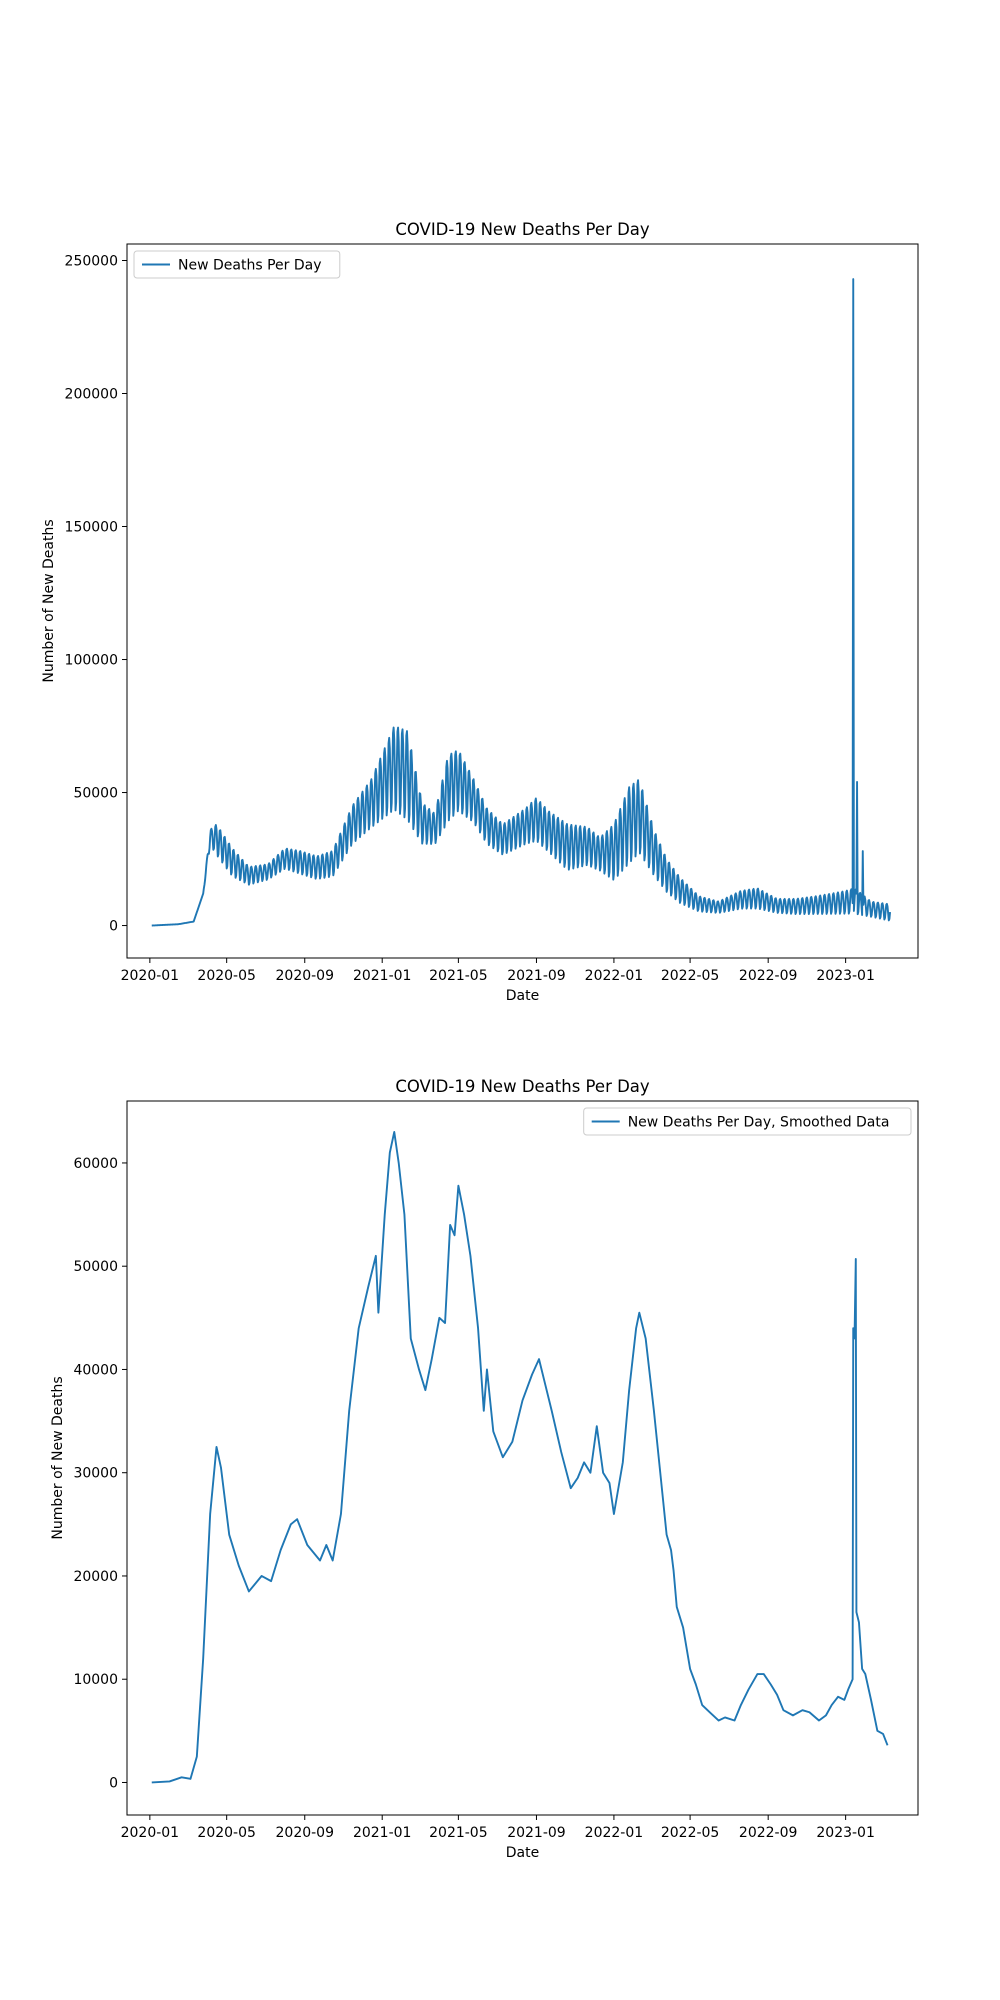 This screenshot has width=1000, height=2000. Describe the element at coordinates (91, 395) in the screenshot. I see `y-tick-label: 200000` at that location.